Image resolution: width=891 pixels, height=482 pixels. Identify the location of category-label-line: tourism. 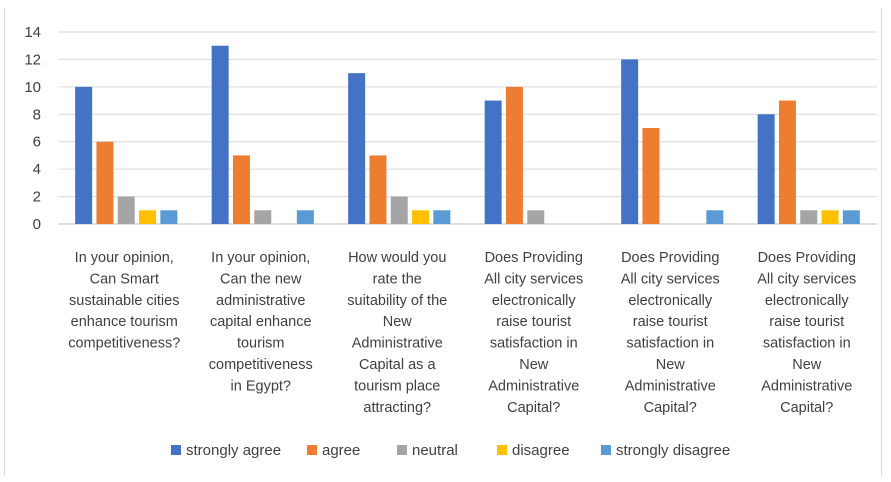
(261, 344).